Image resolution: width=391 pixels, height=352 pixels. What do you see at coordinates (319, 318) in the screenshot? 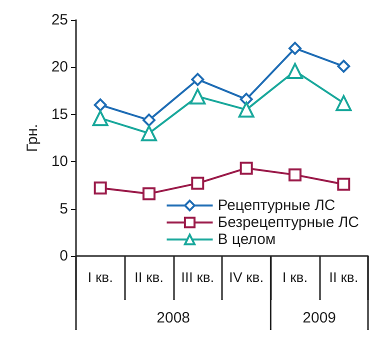
I see `text: 2009` at bounding box center [319, 318].